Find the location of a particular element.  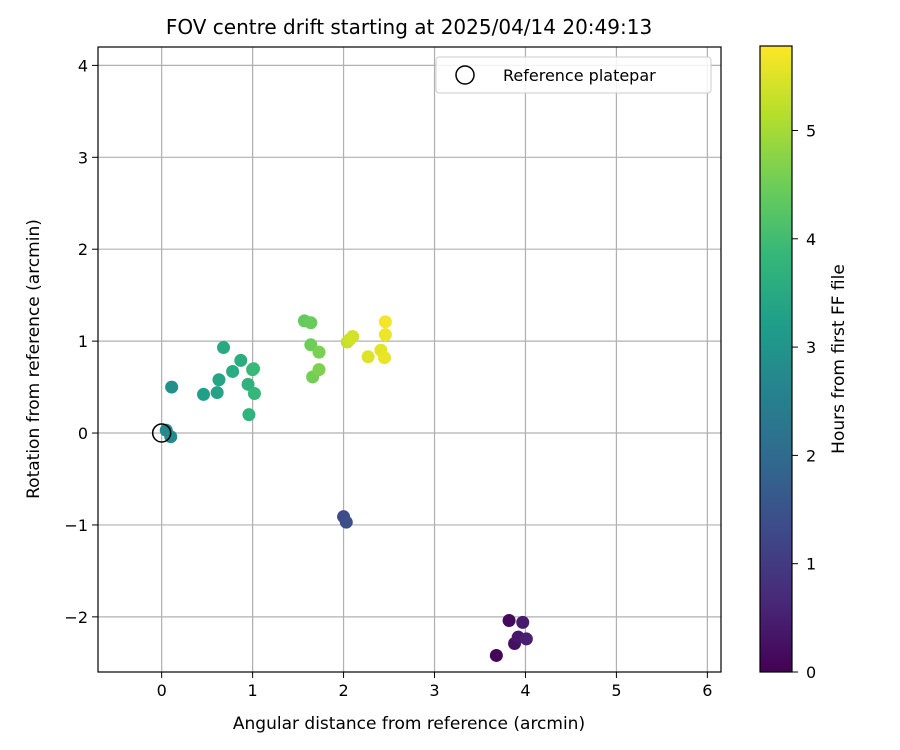

colorbar-ticks: 0 1 2 3 4 5 is located at coordinates (804, 401).